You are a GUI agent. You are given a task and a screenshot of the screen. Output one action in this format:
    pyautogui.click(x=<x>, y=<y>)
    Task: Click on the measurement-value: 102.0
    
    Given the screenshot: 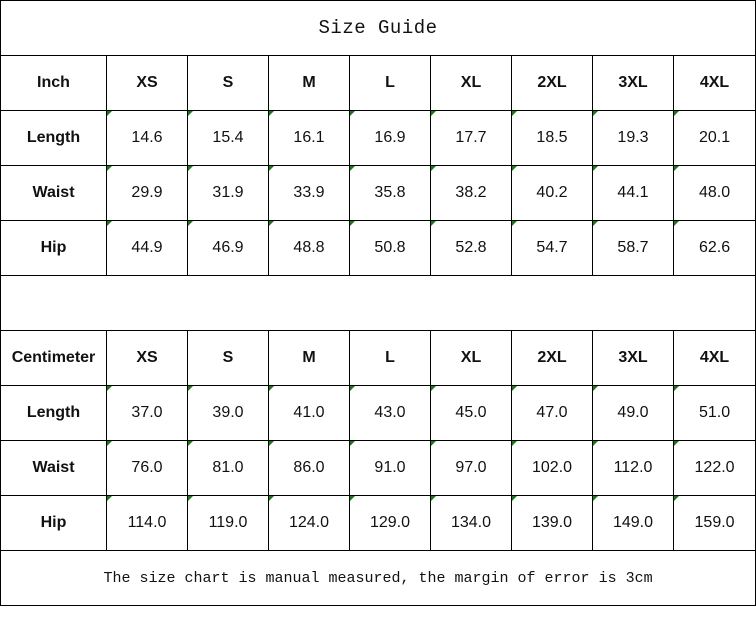 What is the action you would take?
    pyautogui.click(x=552, y=468)
    